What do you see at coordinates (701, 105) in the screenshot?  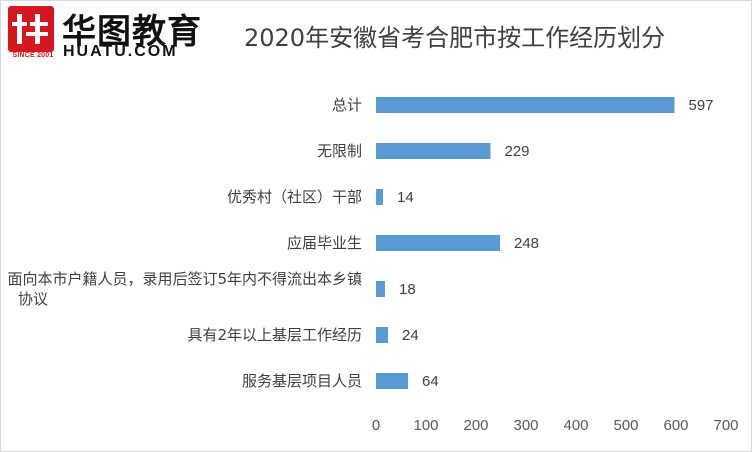 I see `data-label: 597` at bounding box center [701, 105].